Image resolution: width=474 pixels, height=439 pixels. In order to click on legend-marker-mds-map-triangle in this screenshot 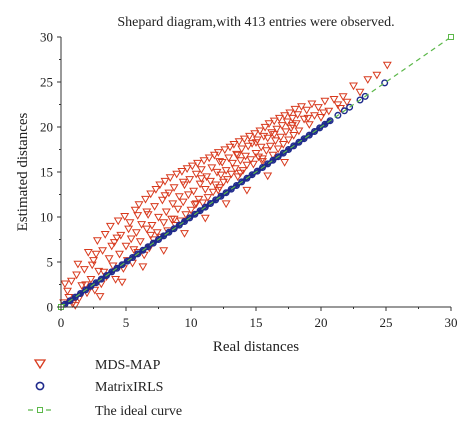, I will do `click(40, 364)`.